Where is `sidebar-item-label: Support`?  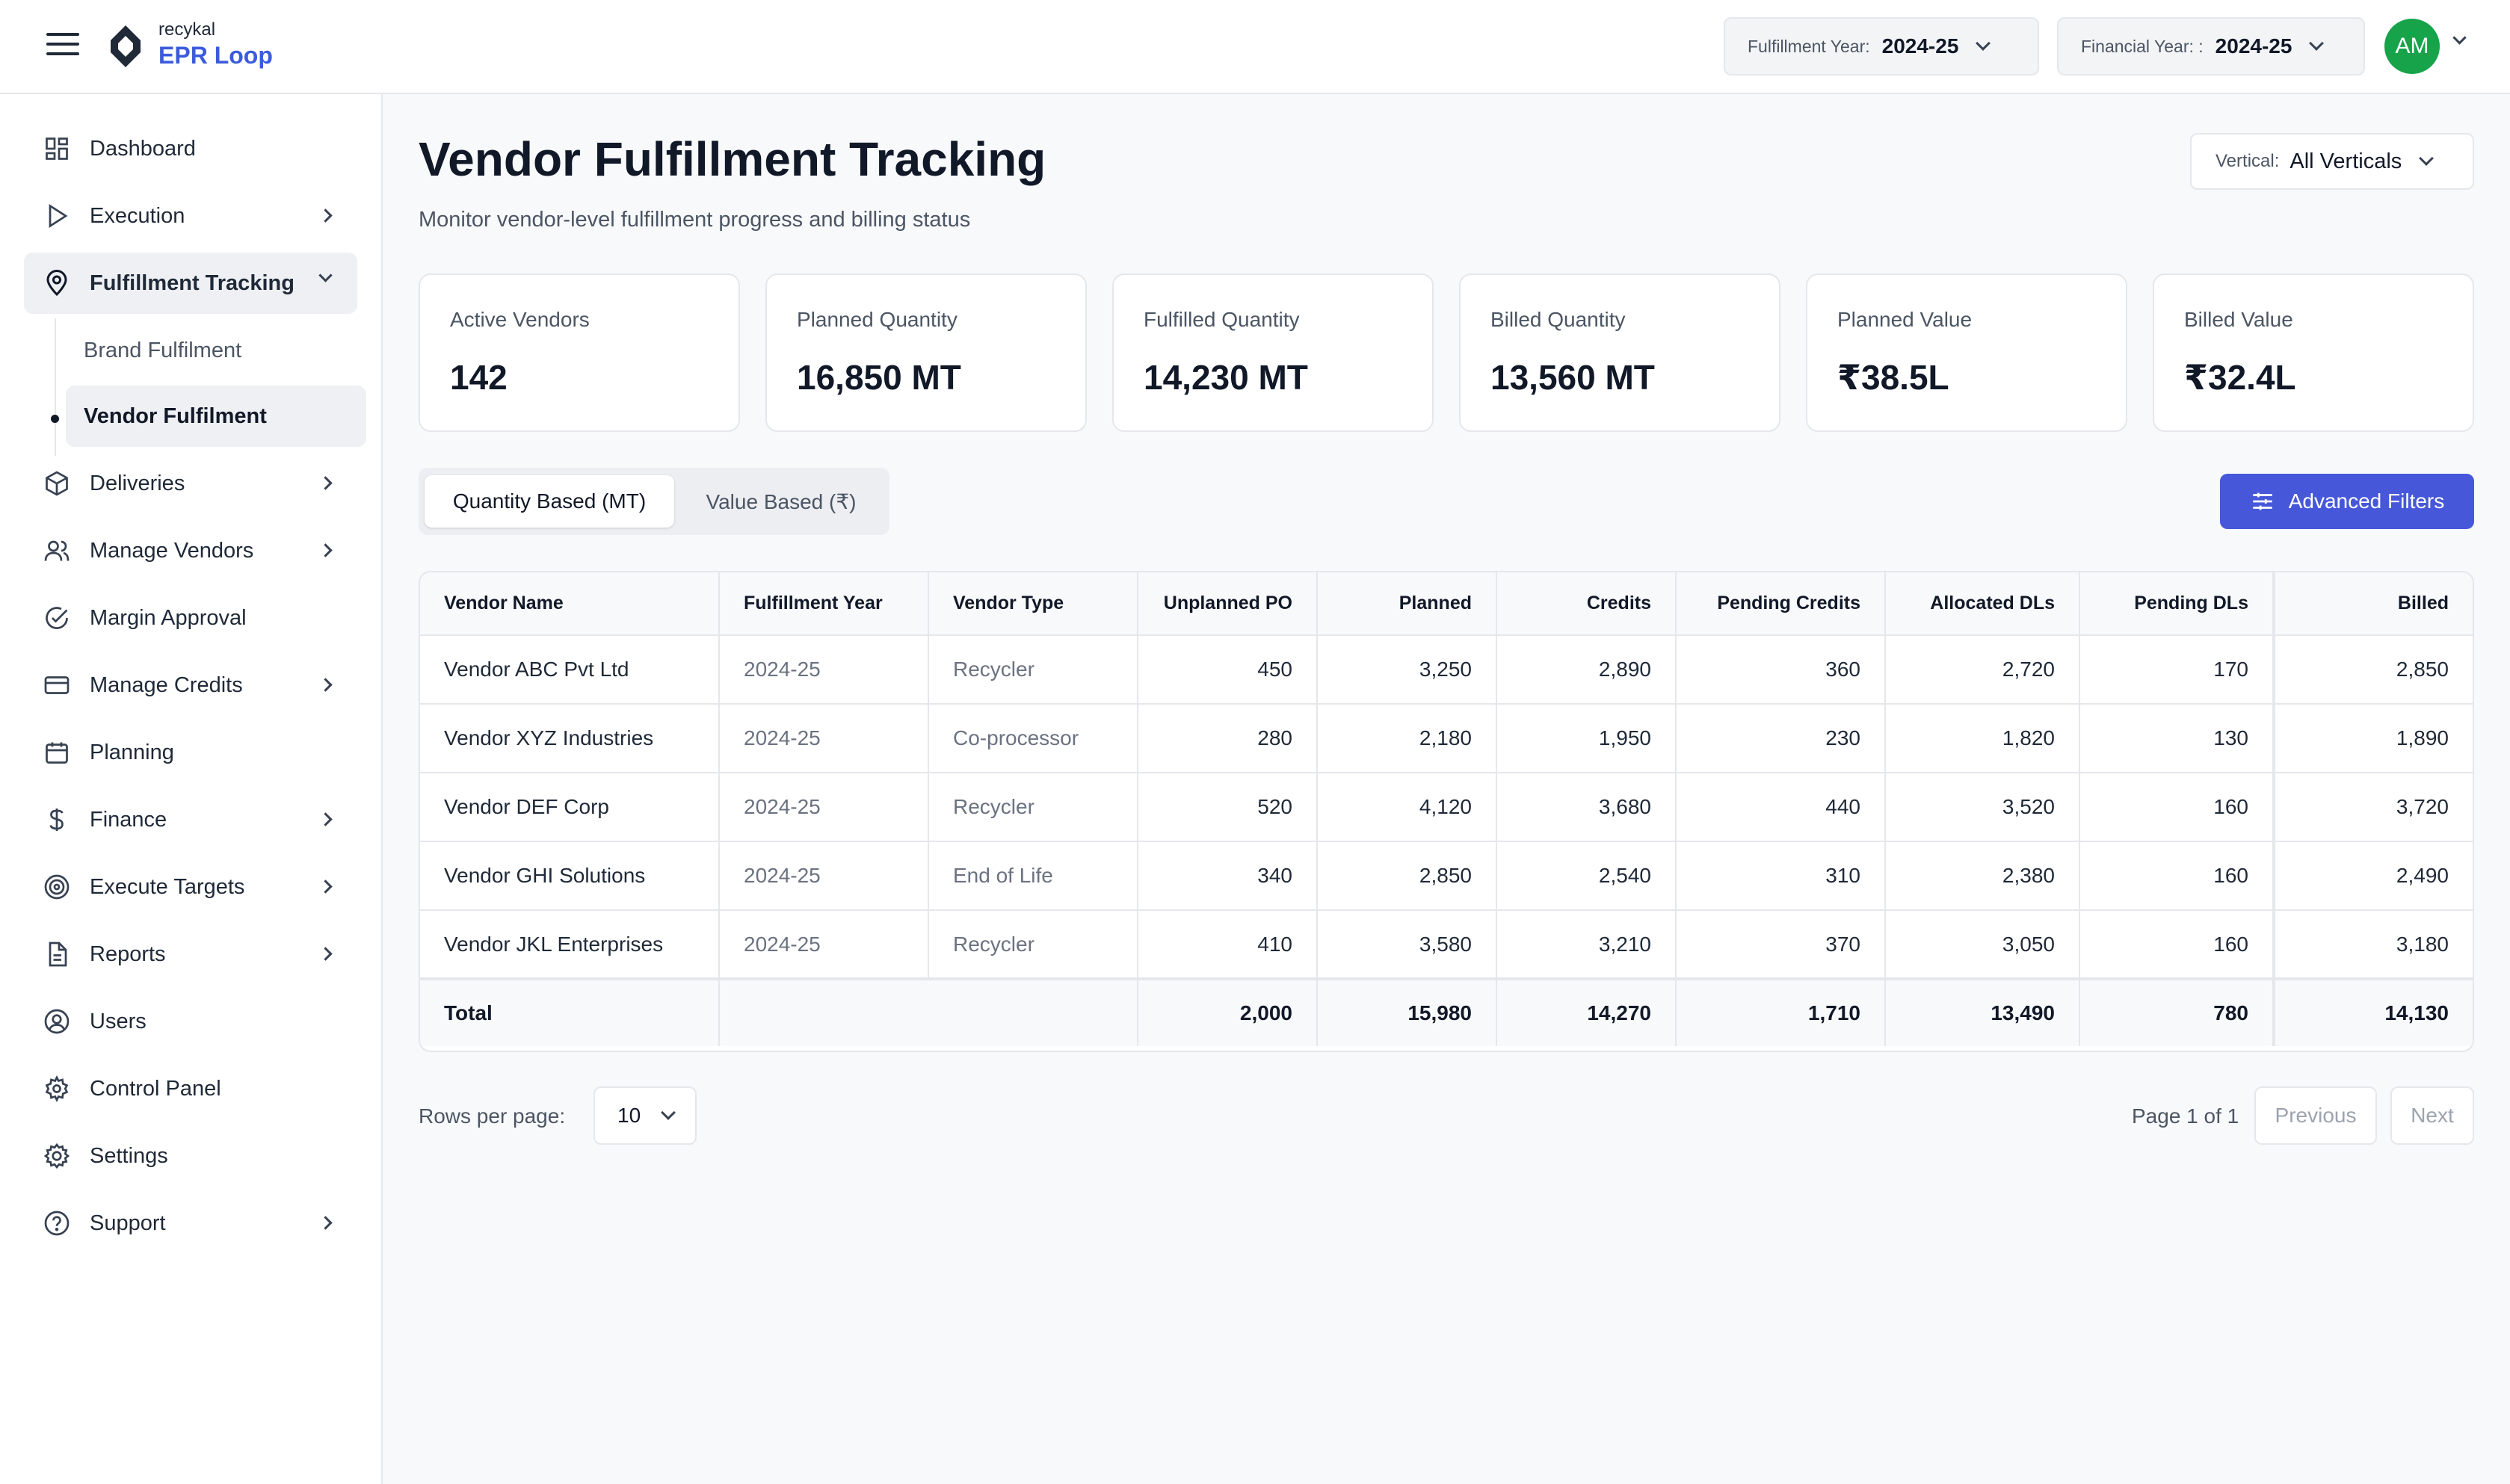 sidebar-item-label: Support is located at coordinates (128, 1223).